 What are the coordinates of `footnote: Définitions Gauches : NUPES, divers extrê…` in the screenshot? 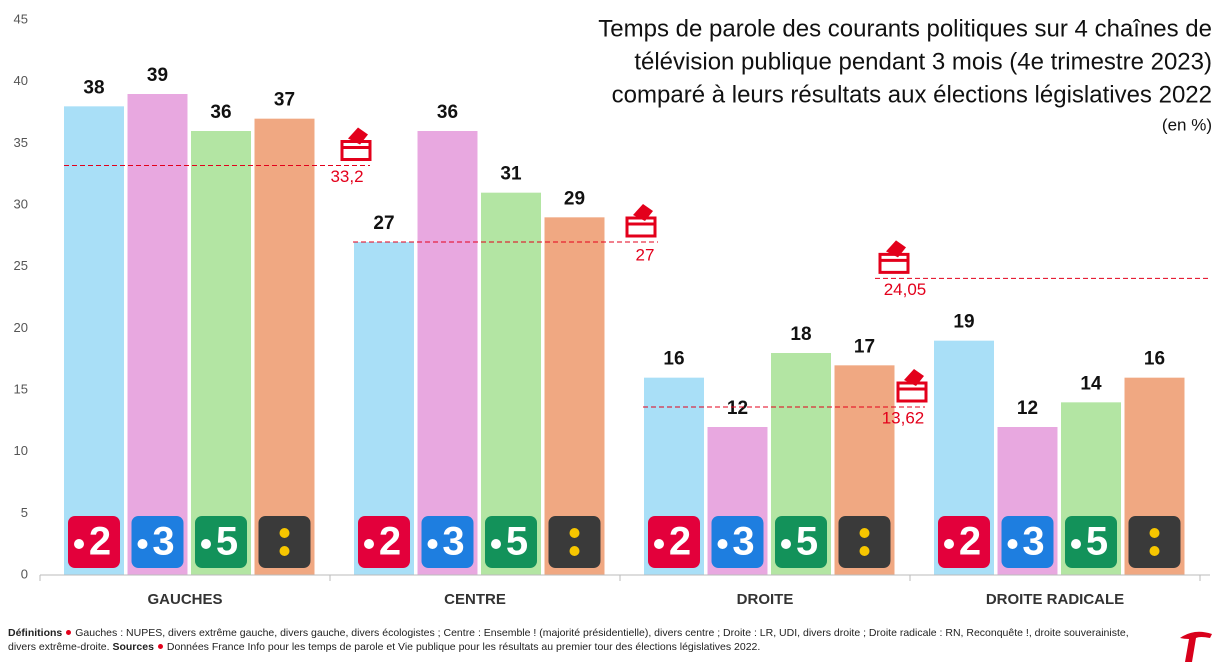 It's located at (583, 640).